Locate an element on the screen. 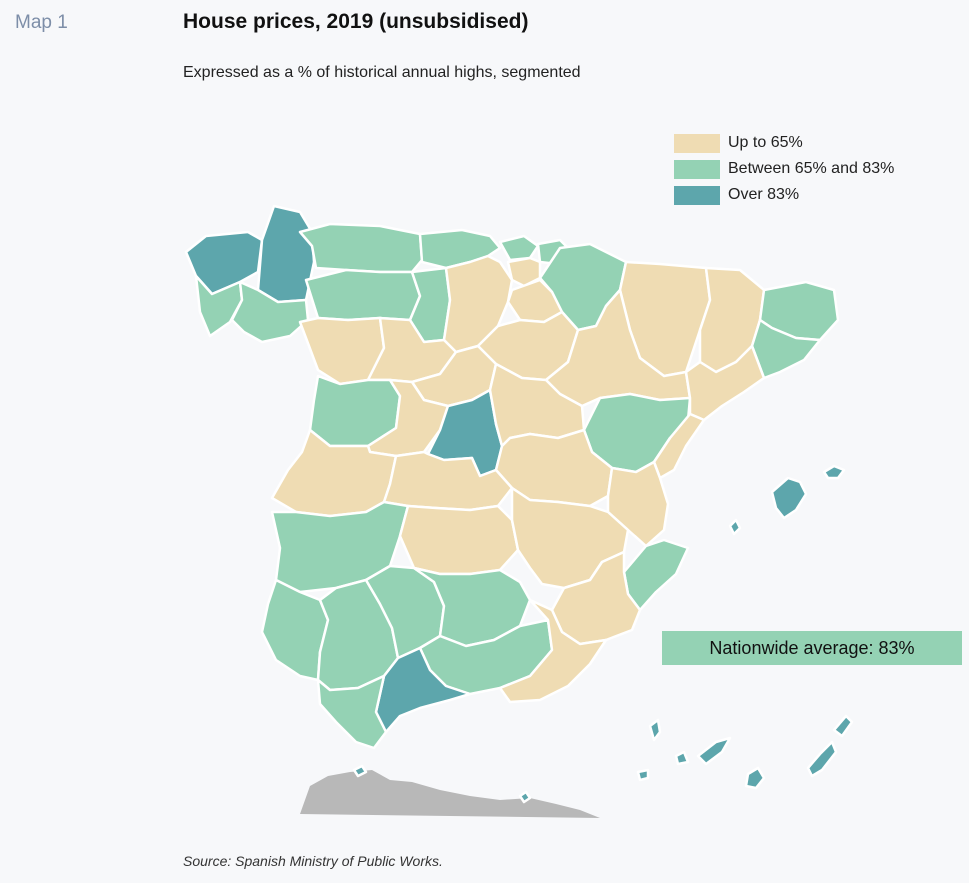 The image size is (969, 883). province-asturias is located at coordinates (361, 248).